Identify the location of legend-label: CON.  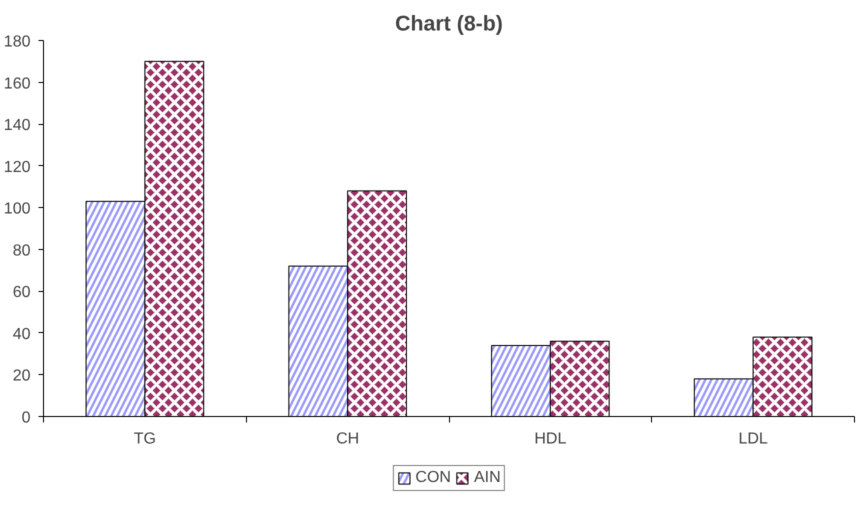
(433, 478).